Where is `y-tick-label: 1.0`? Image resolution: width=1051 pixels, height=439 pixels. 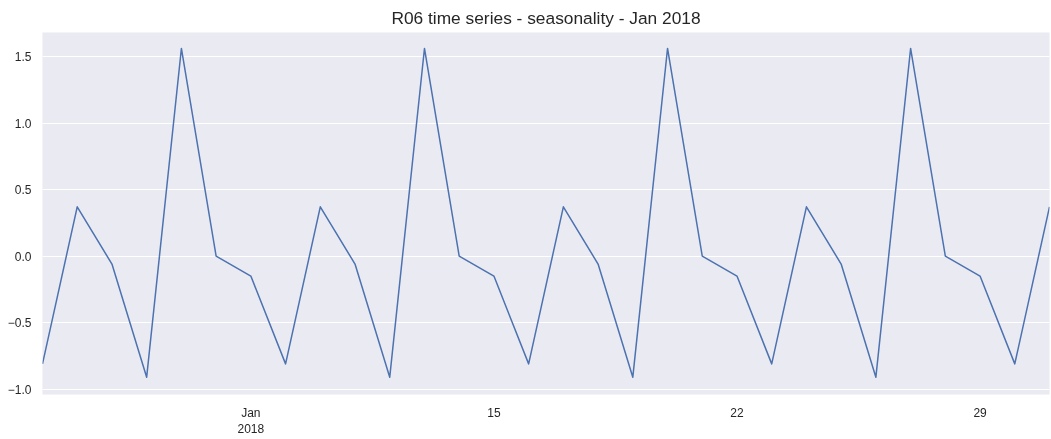
y-tick-label: 1.0 is located at coordinates (23, 123).